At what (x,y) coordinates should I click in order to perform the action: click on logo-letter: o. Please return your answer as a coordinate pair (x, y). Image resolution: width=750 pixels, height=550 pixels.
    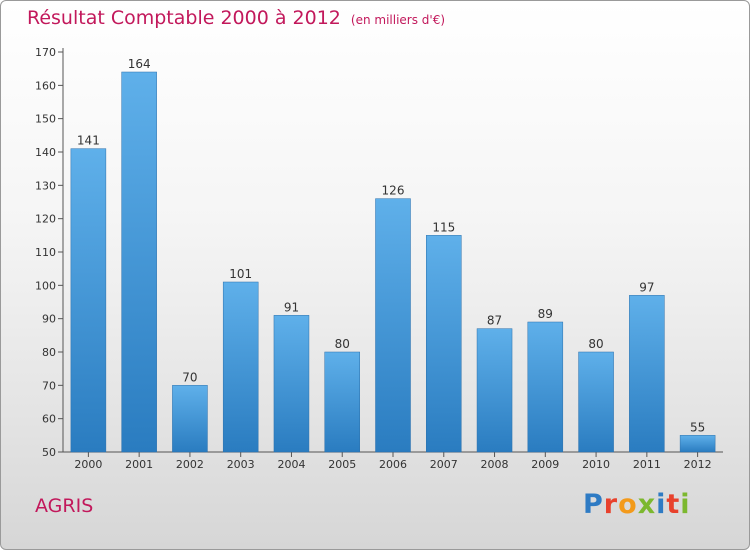
    Looking at the image, I should click on (628, 504).